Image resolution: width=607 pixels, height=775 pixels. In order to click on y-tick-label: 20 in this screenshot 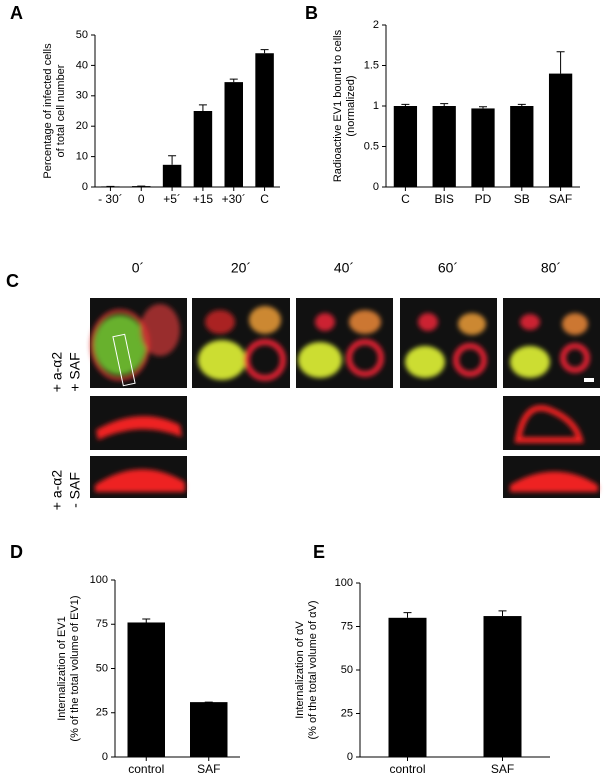, I will do `click(82, 126)`.